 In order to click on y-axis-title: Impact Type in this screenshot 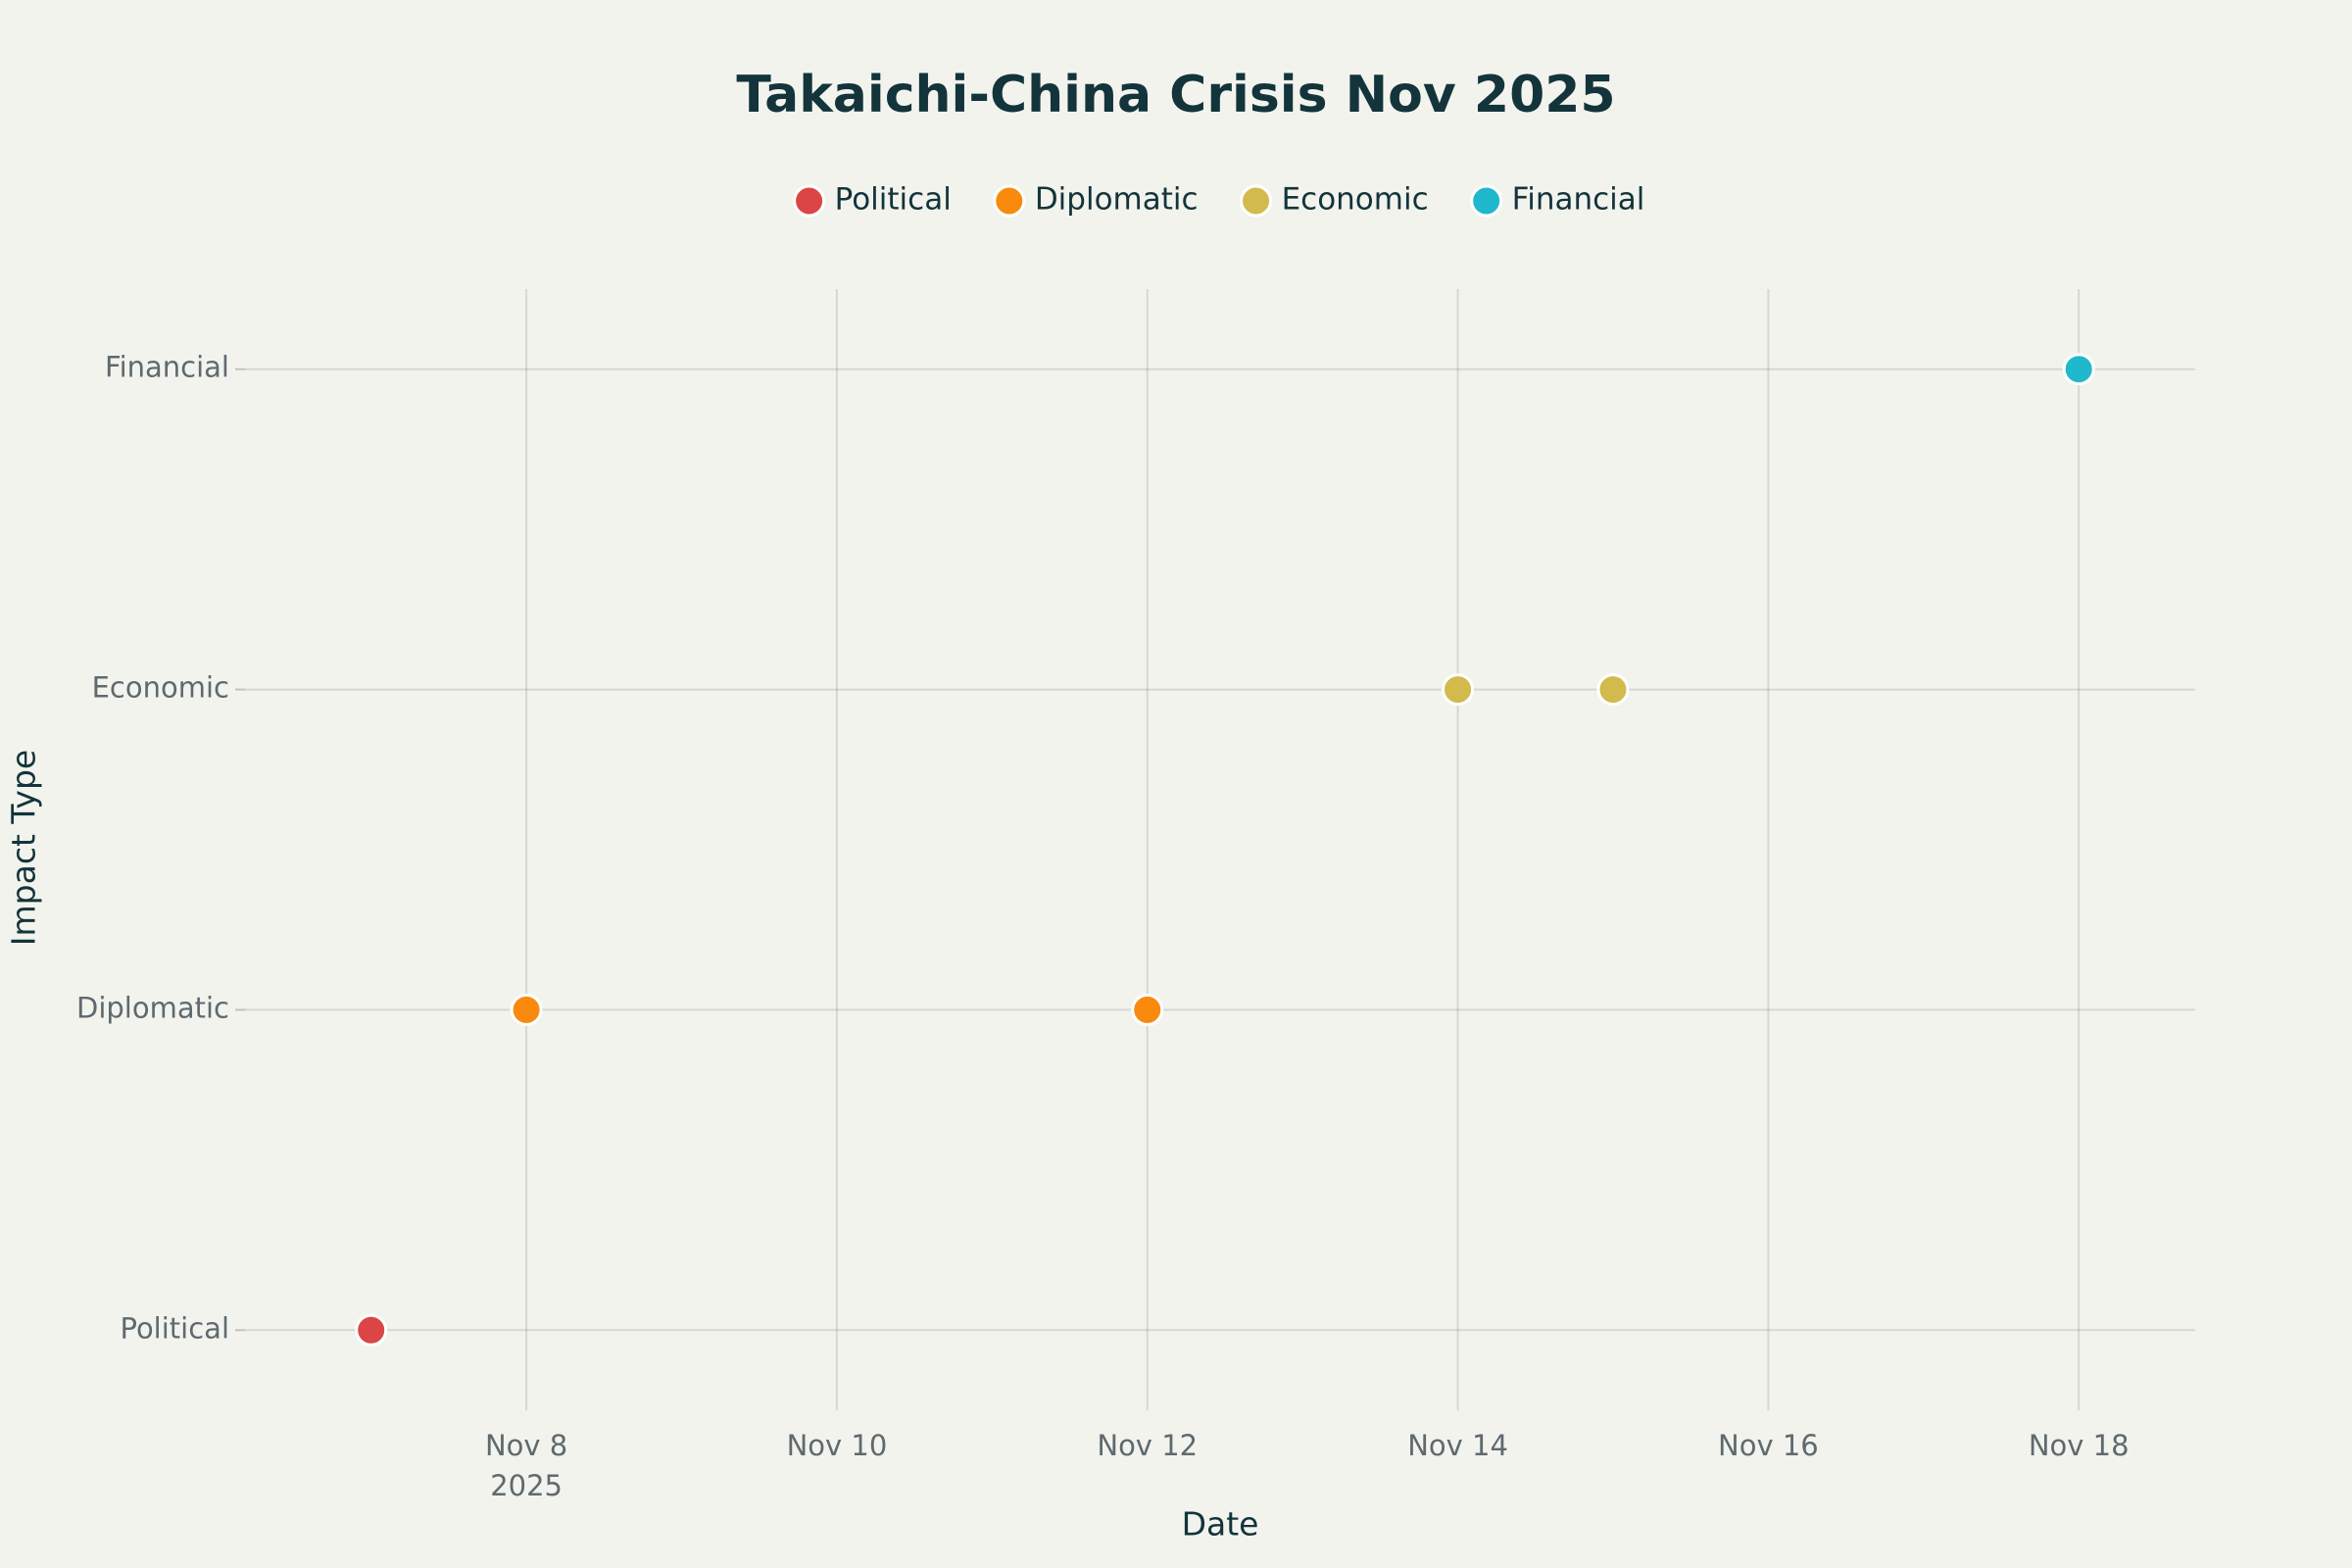, I will do `click(24, 848)`.